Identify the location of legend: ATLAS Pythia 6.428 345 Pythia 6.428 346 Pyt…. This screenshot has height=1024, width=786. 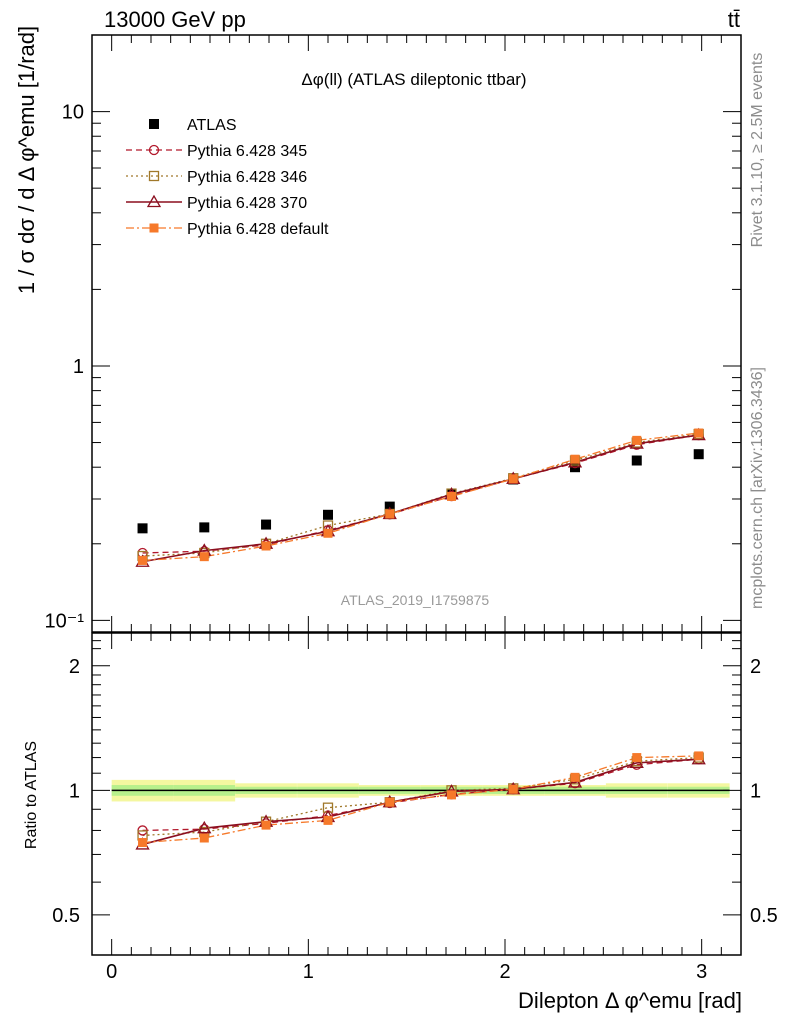
(227, 177).